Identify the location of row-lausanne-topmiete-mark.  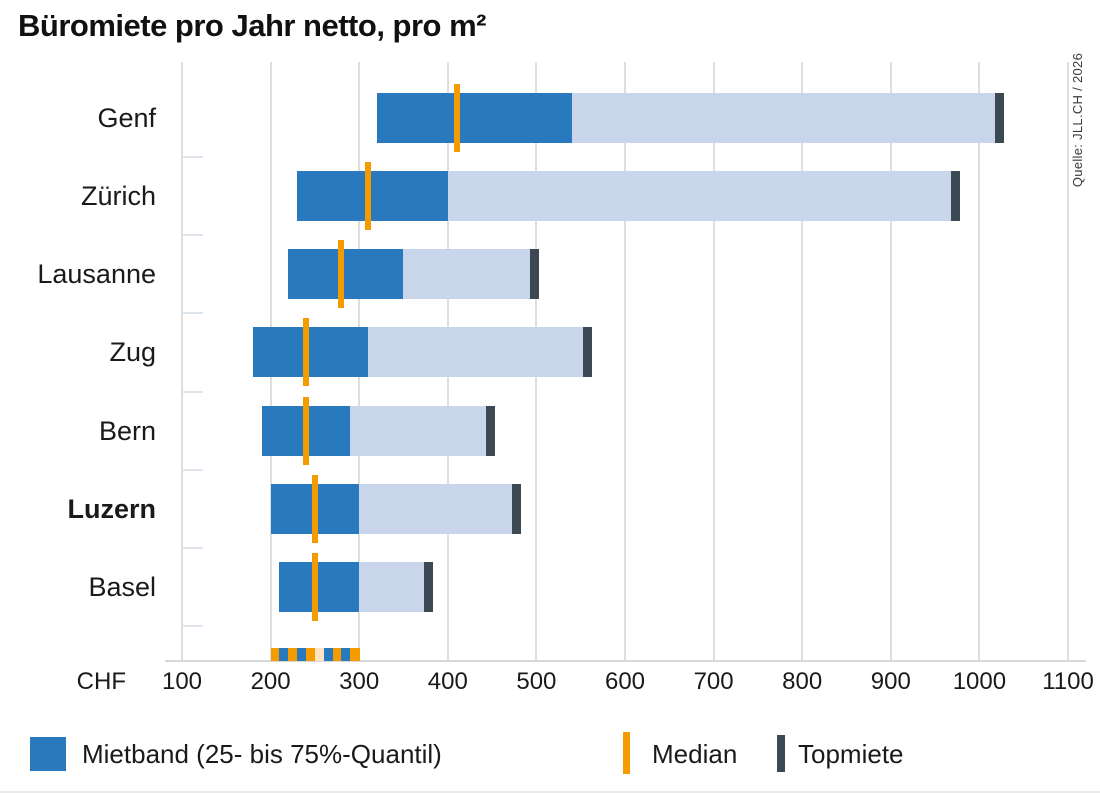
(534, 274).